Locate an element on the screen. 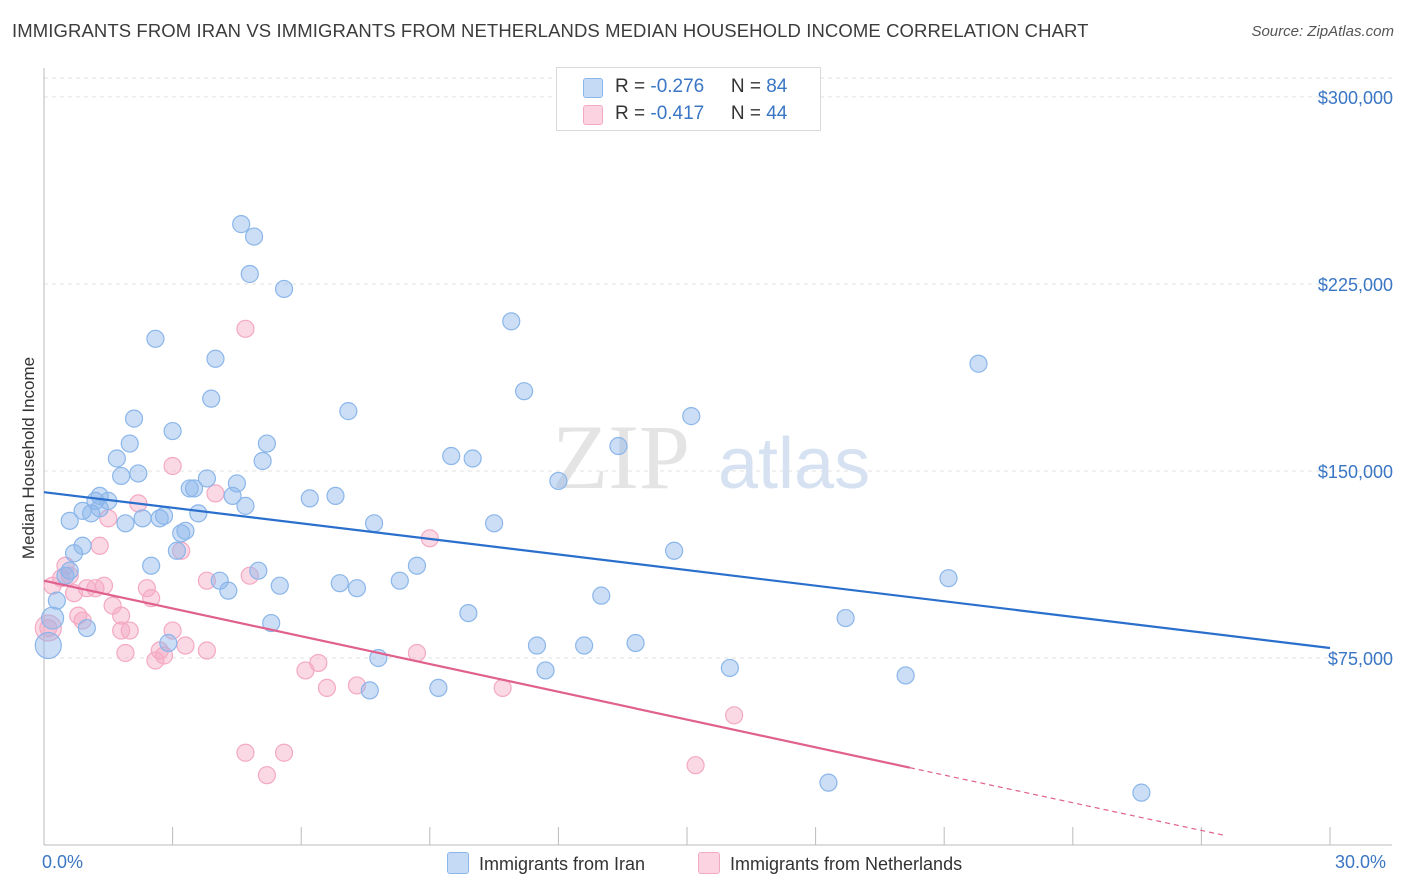 This screenshot has width=1406, height=892. correlation-legend: R = -0.276 N = 84 R = -0.417 N = 44 is located at coordinates (688, 99).